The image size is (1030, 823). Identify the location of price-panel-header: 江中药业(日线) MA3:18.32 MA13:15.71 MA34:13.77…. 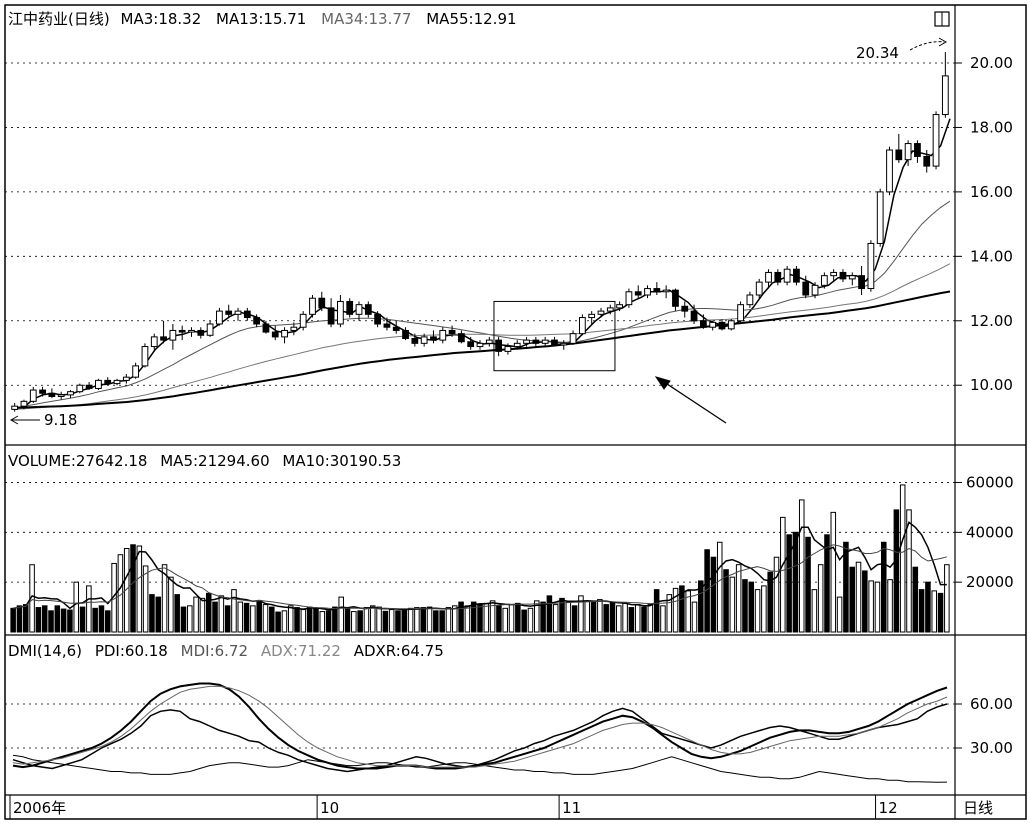
(262, 19).